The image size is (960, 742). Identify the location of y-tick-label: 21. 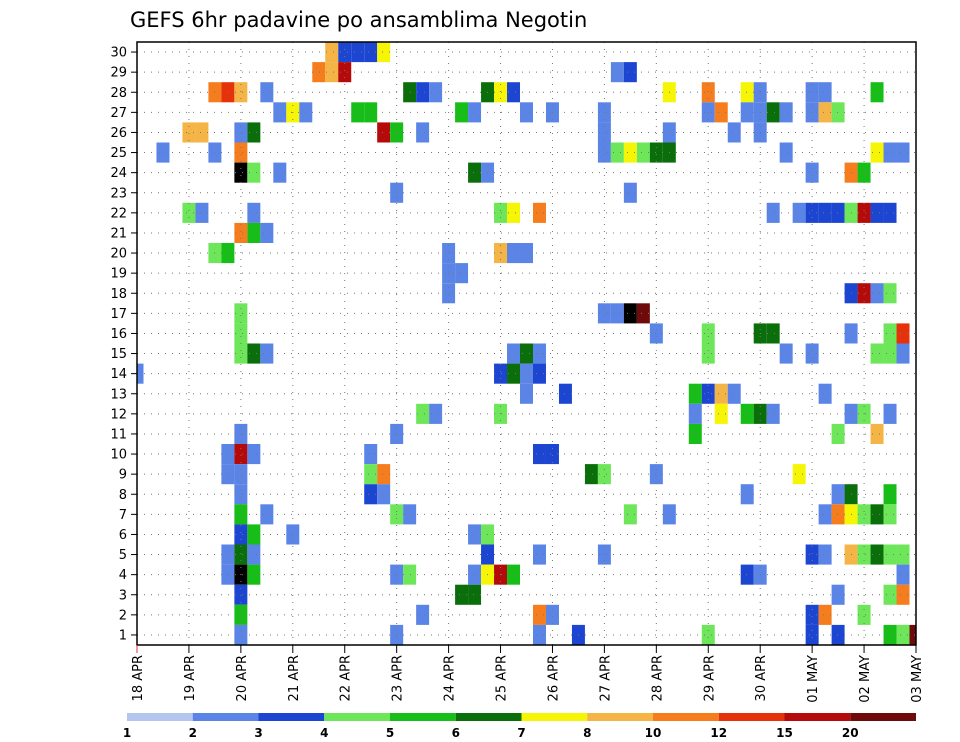
(118, 233).